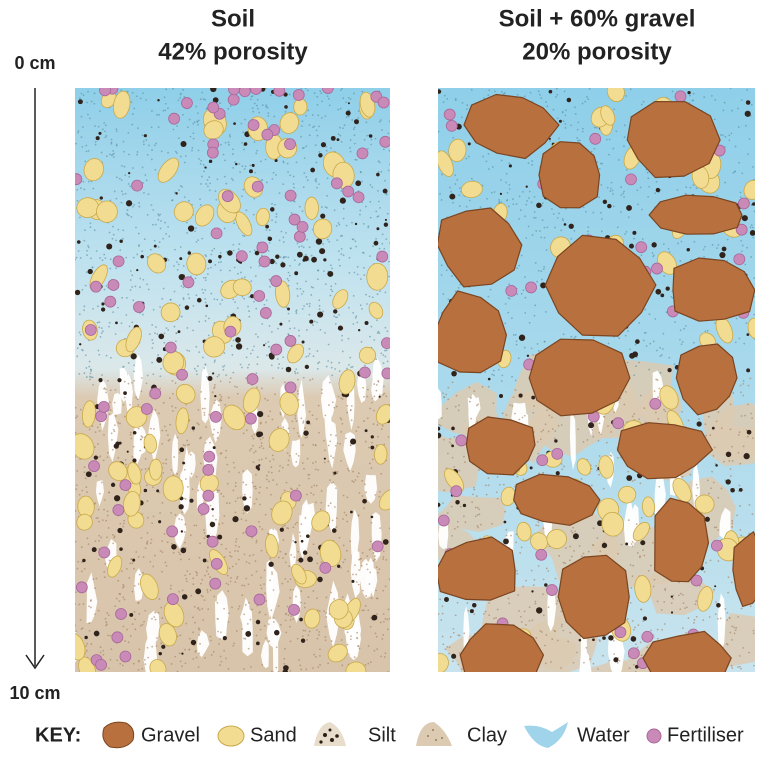 Image resolution: width=768 pixels, height=767 pixels. Describe the element at coordinates (466, 628) in the screenshot. I see `pore` at that location.